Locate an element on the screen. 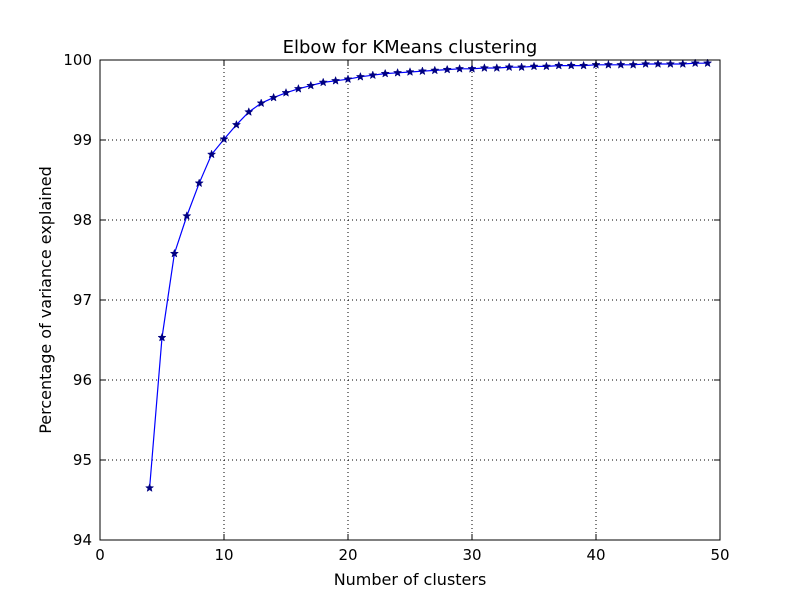 This screenshot has height=600, width=800. y-tick-label: 100 is located at coordinates (77, 60).